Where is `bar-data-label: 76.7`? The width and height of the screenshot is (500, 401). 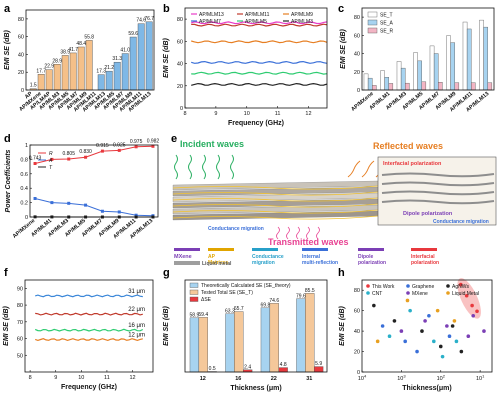 bar-data-label: 76.7 is located at coordinates (149, 19).